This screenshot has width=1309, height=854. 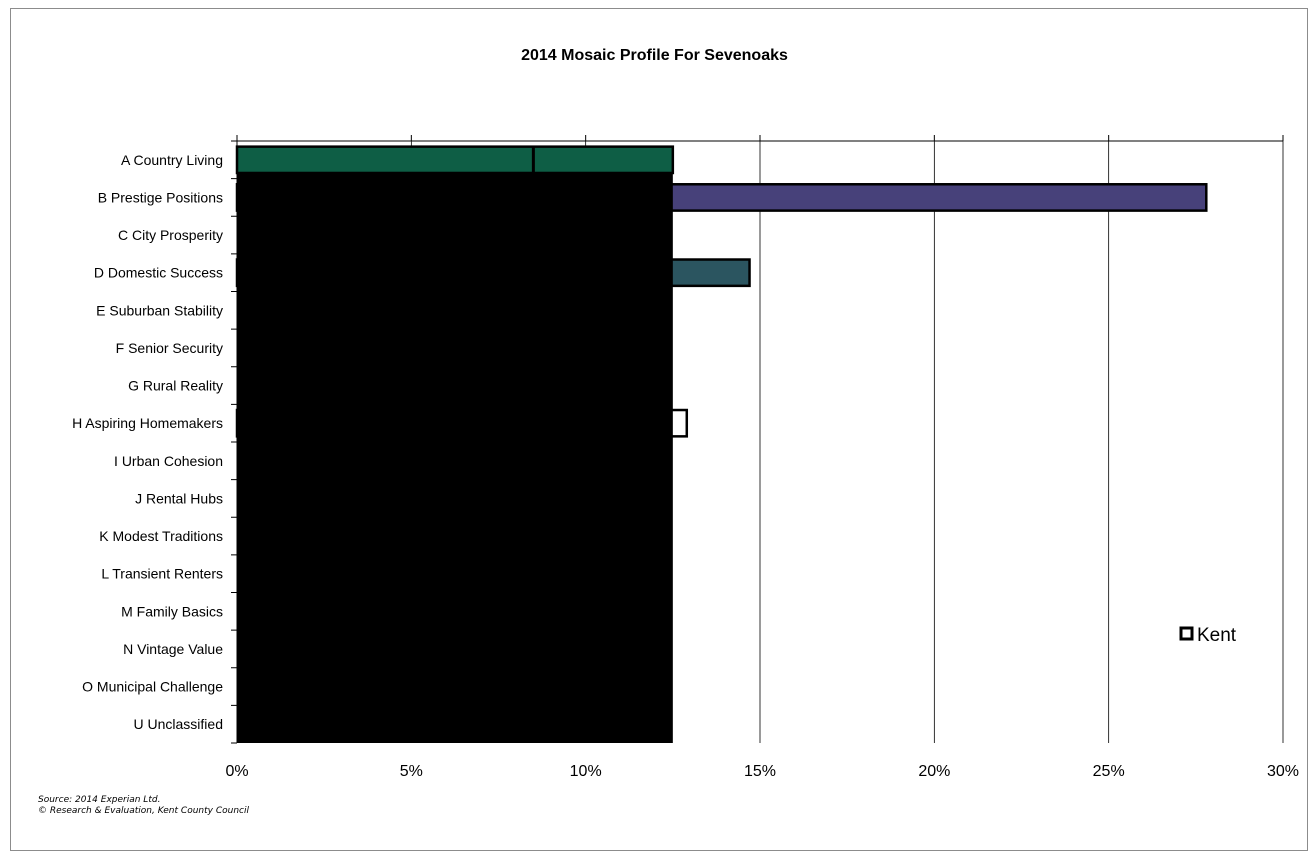 I want to click on category-label: C City Prosperity, so click(x=170, y=235).